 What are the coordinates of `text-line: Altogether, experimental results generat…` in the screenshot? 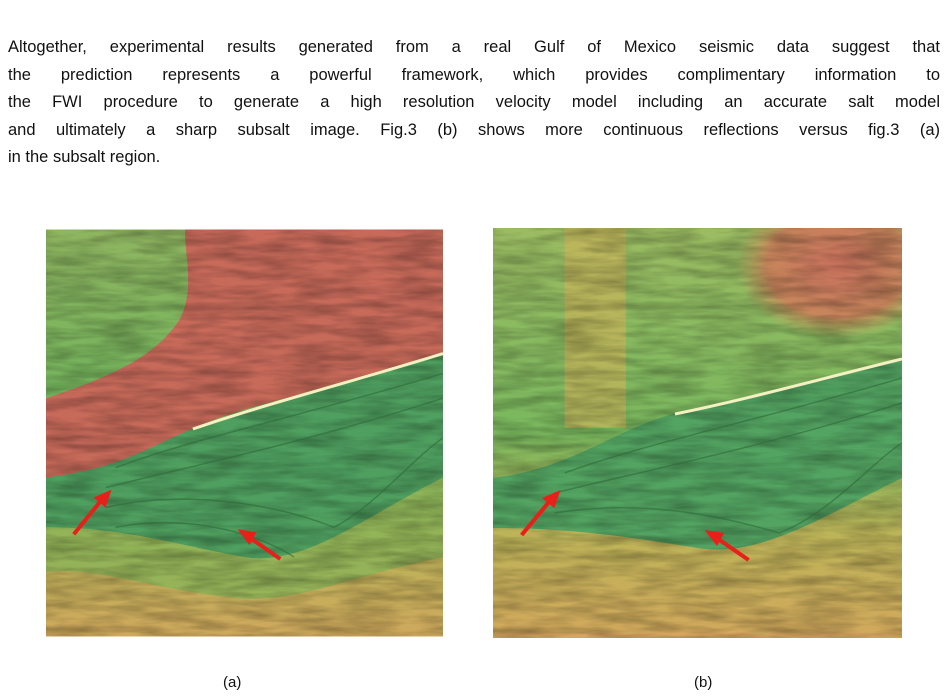 It's located at (474, 47).